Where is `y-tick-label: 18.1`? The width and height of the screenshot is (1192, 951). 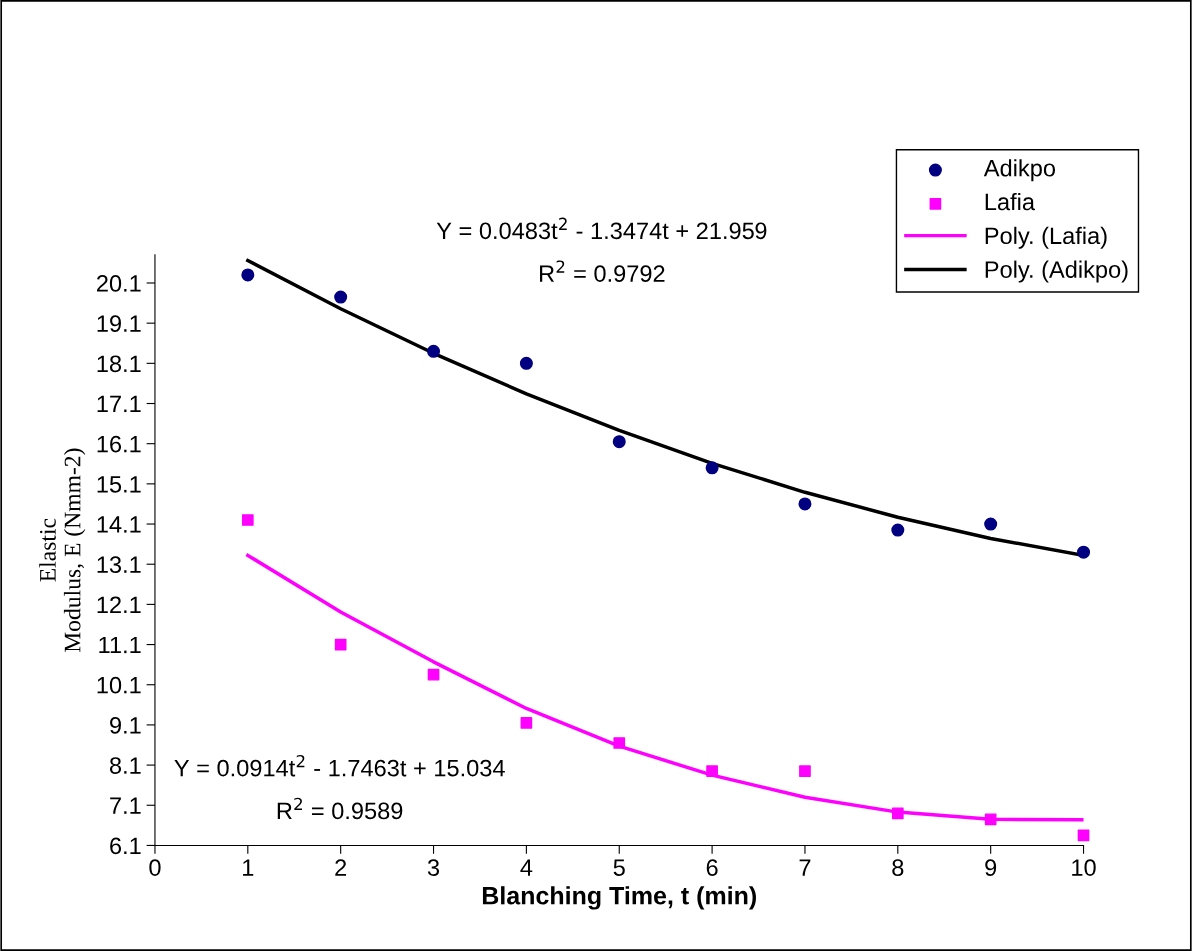 y-tick-label: 18.1 is located at coordinates (119, 364).